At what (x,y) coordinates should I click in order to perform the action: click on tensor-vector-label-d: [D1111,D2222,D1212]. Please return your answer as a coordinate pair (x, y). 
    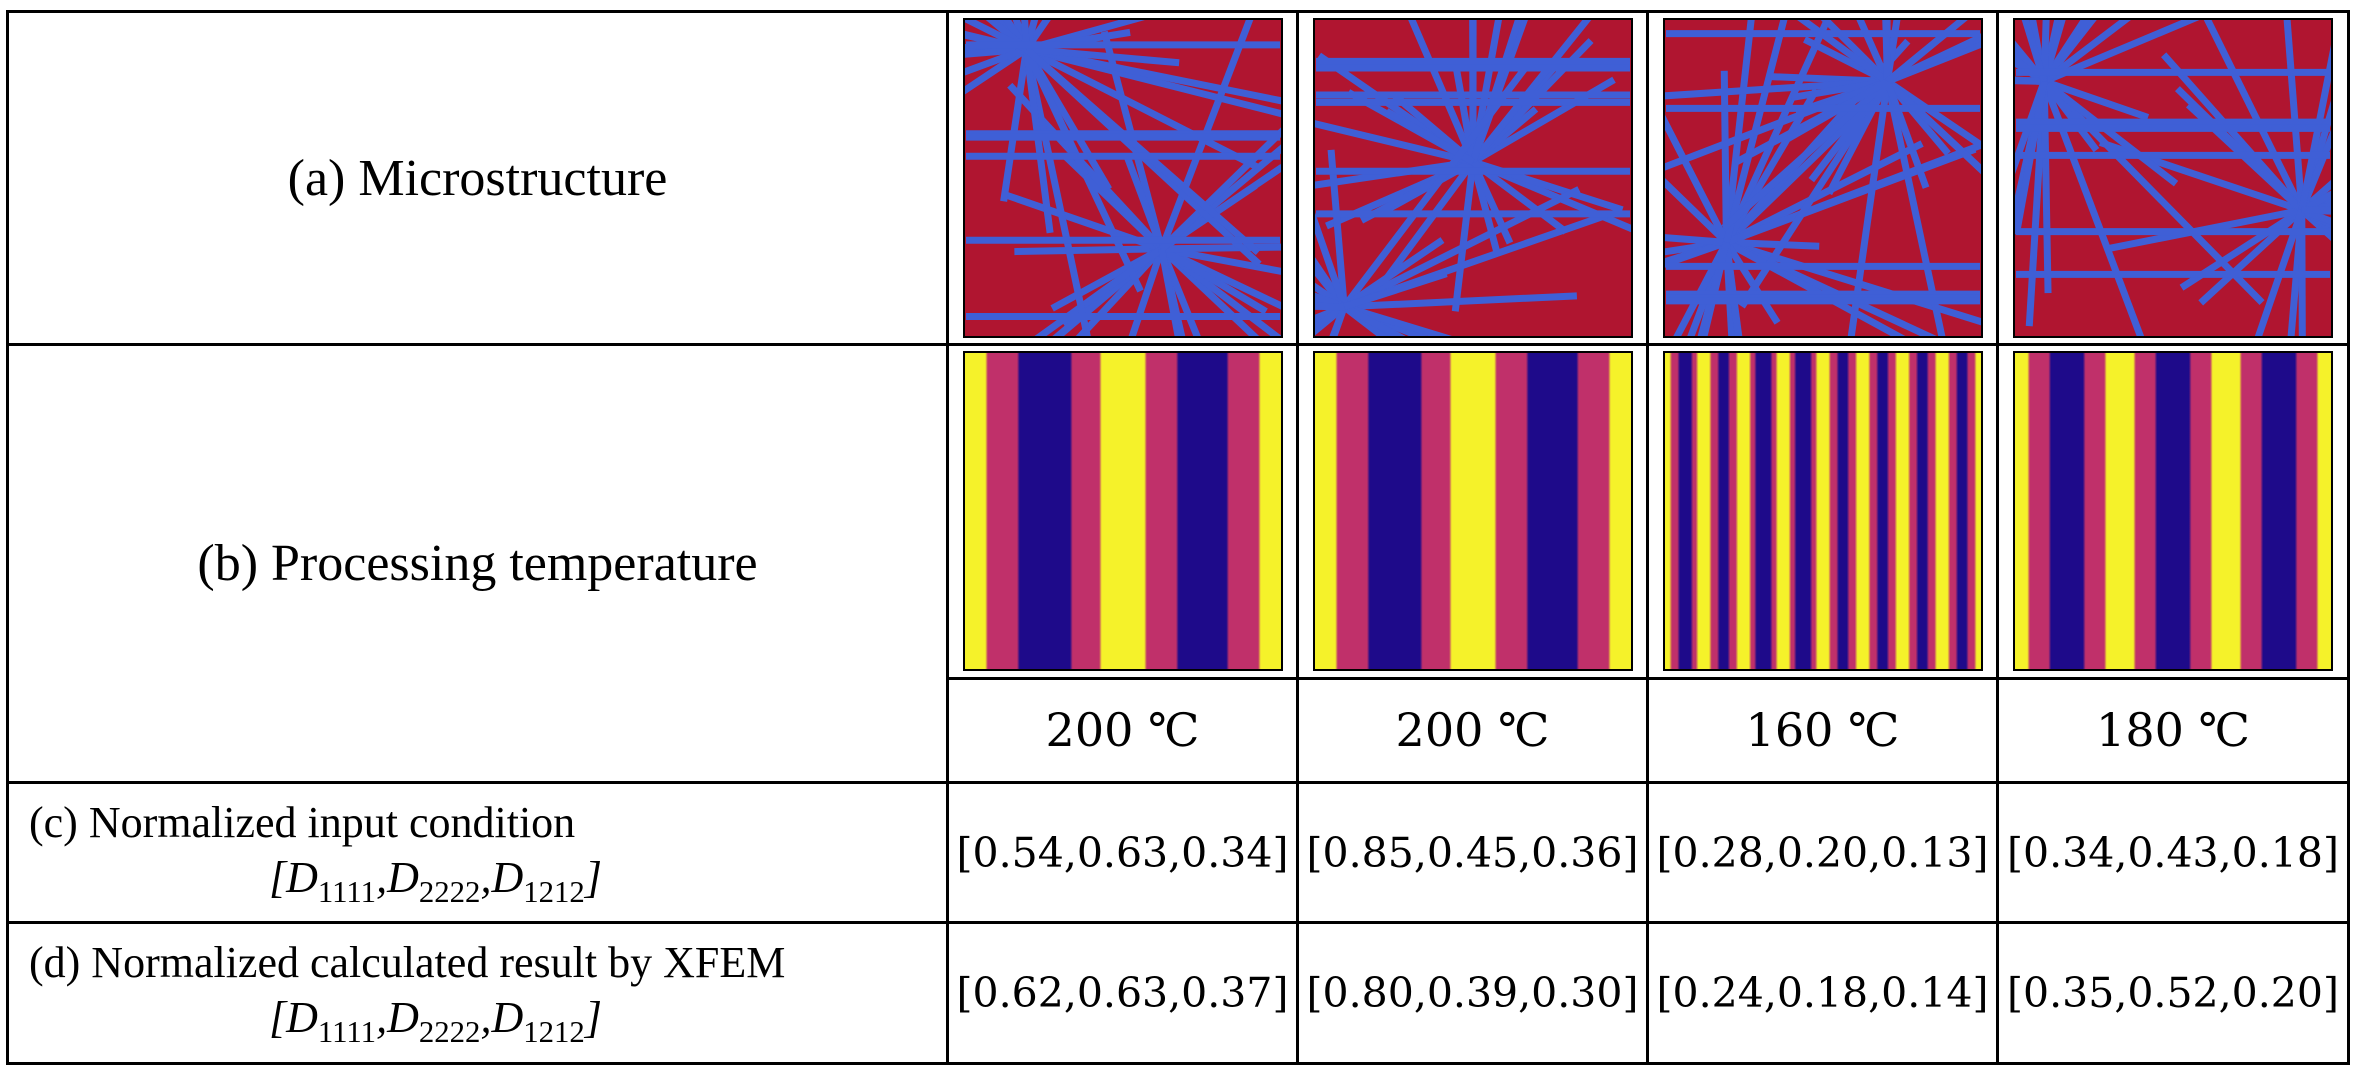
    Looking at the image, I should click on (435, 1021).